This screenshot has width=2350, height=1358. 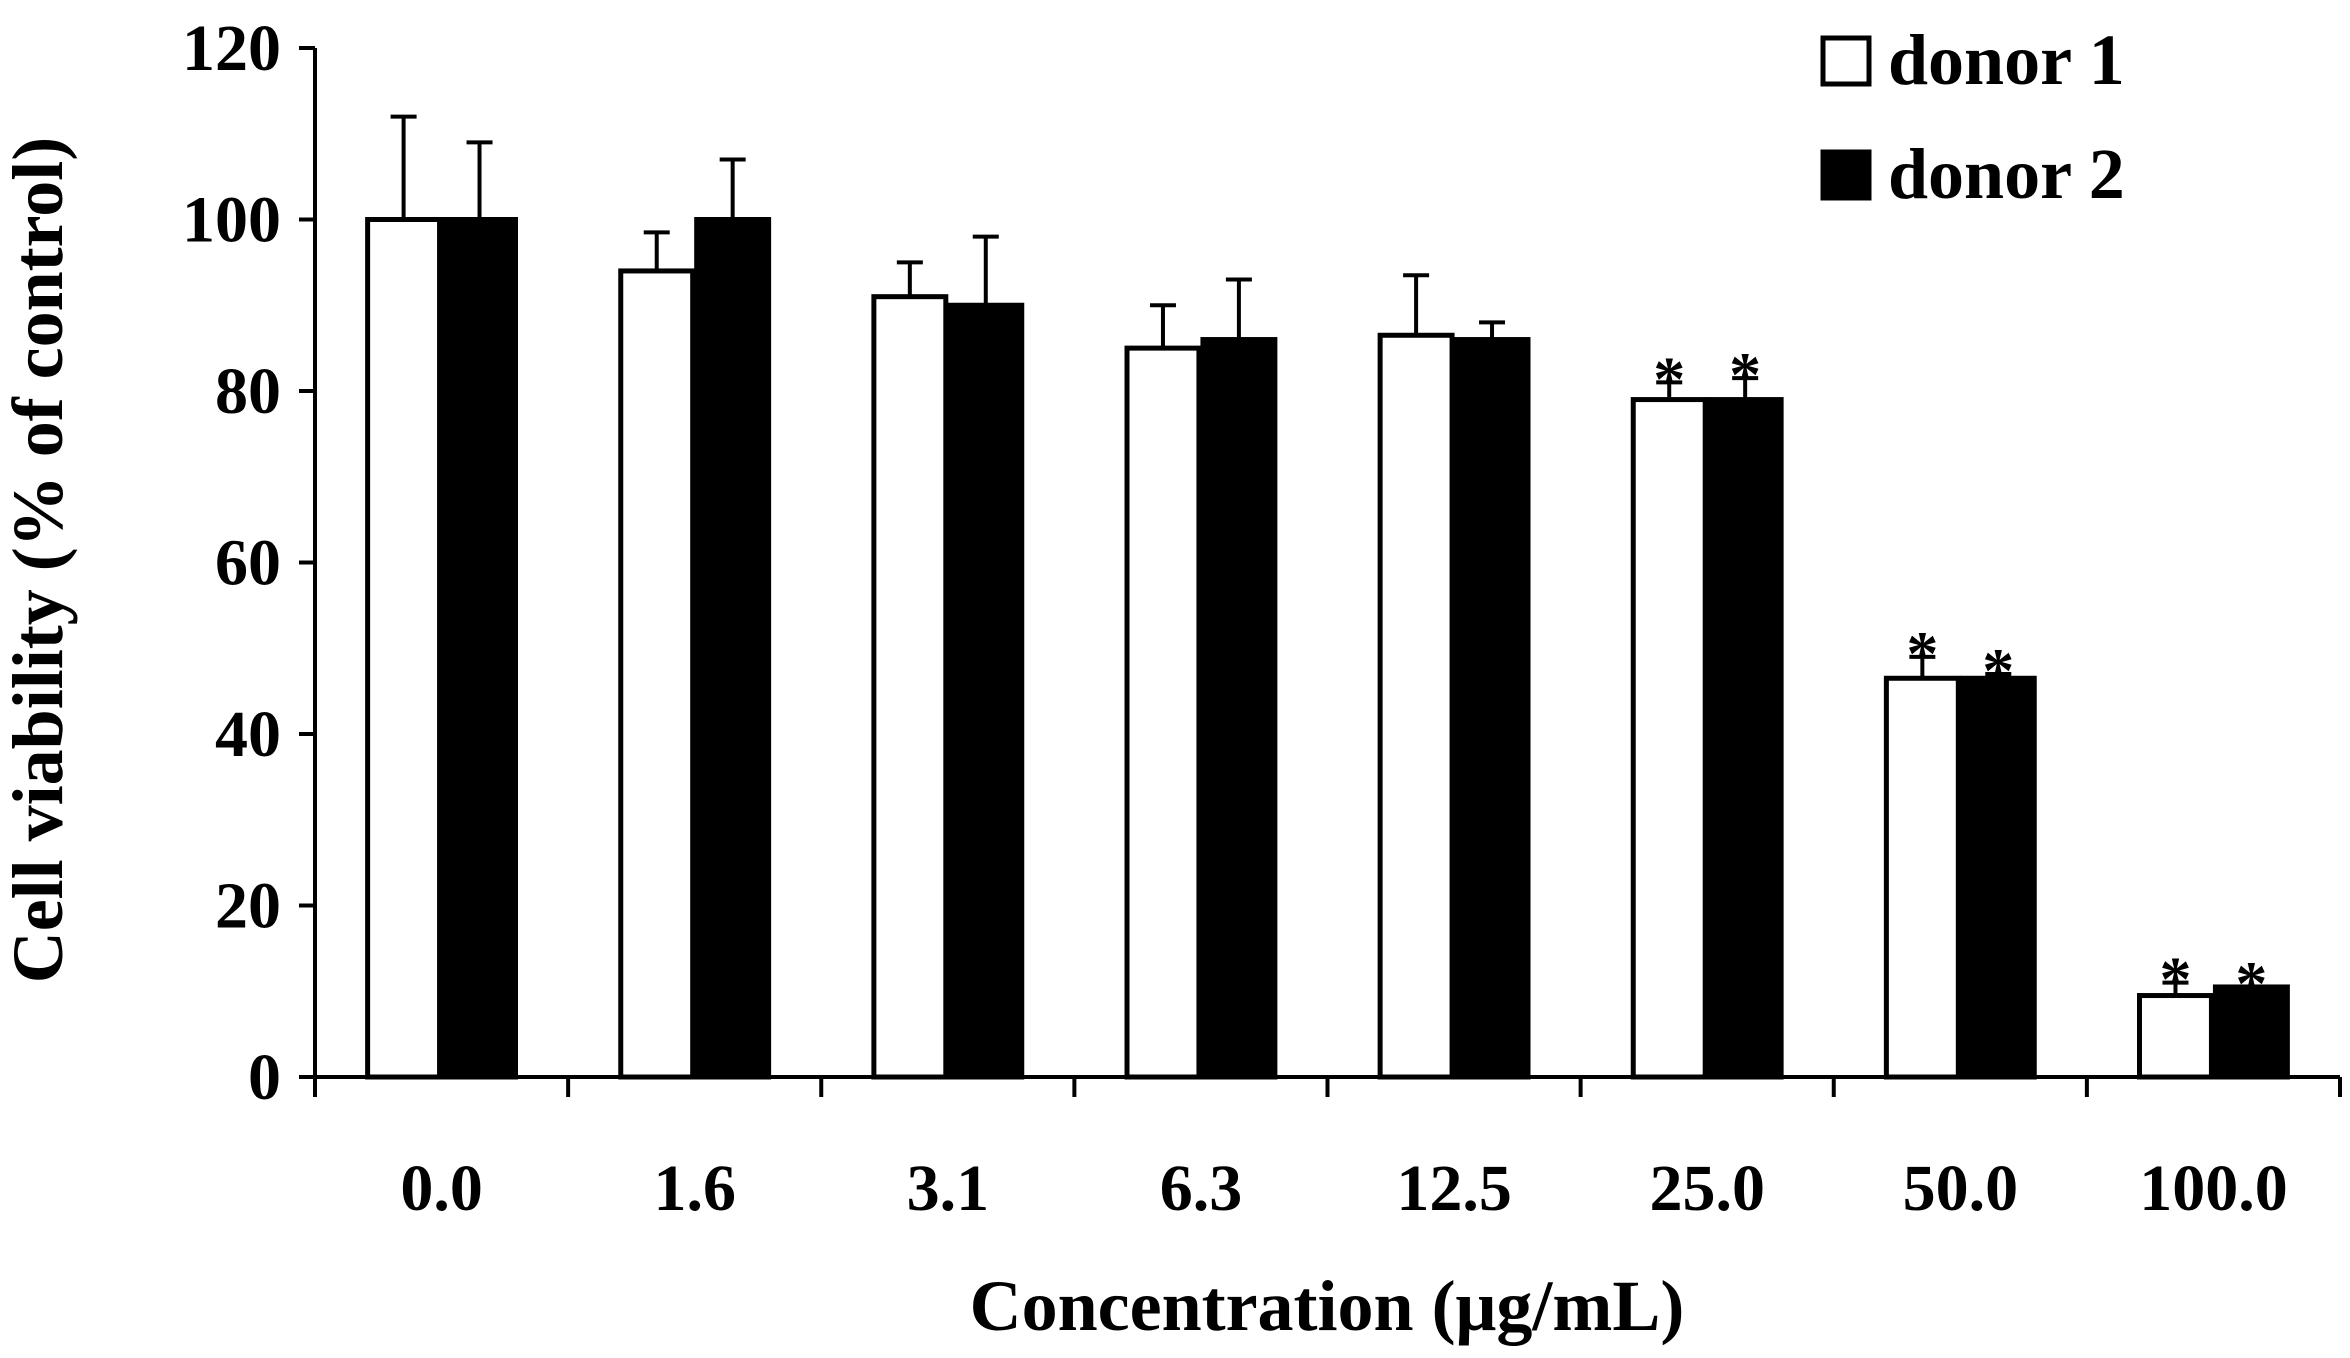 I want to click on y-tick-label: 0, so click(x=264, y=1077).